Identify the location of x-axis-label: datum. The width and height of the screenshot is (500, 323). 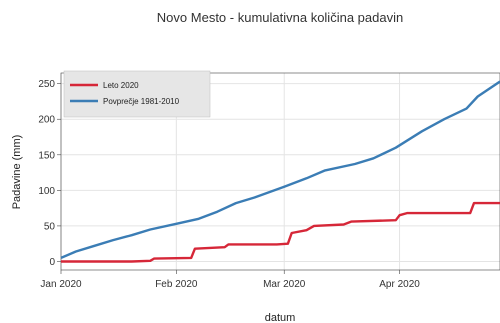
(280, 317).